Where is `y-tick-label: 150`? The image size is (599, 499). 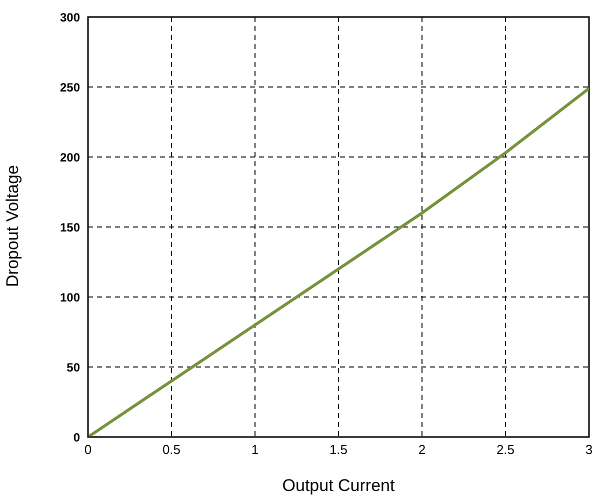
y-tick-label: 150 is located at coordinates (70, 227).